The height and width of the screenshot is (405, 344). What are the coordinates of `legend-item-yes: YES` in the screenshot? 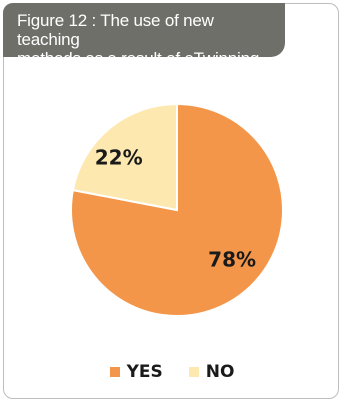 It's located at (136, 372).